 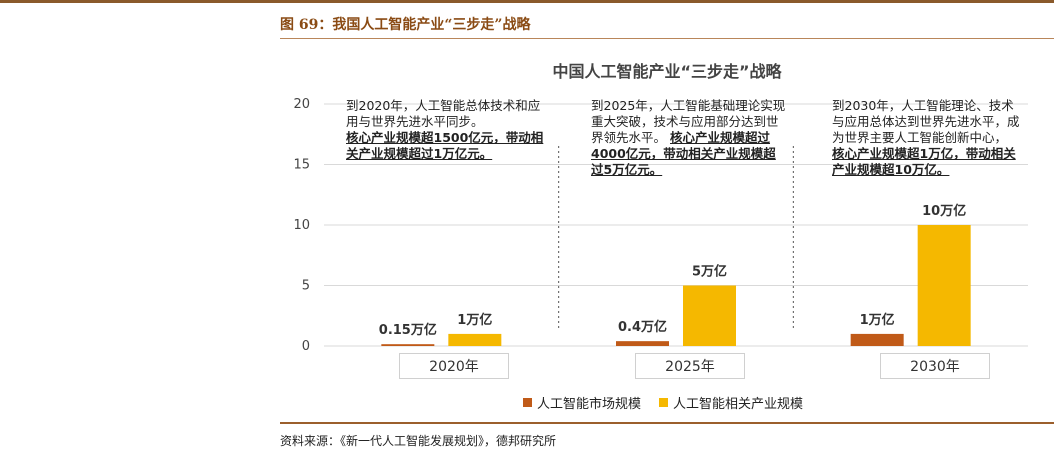 I want to click on data-label: 10万亿, so click(x=944, y=211).